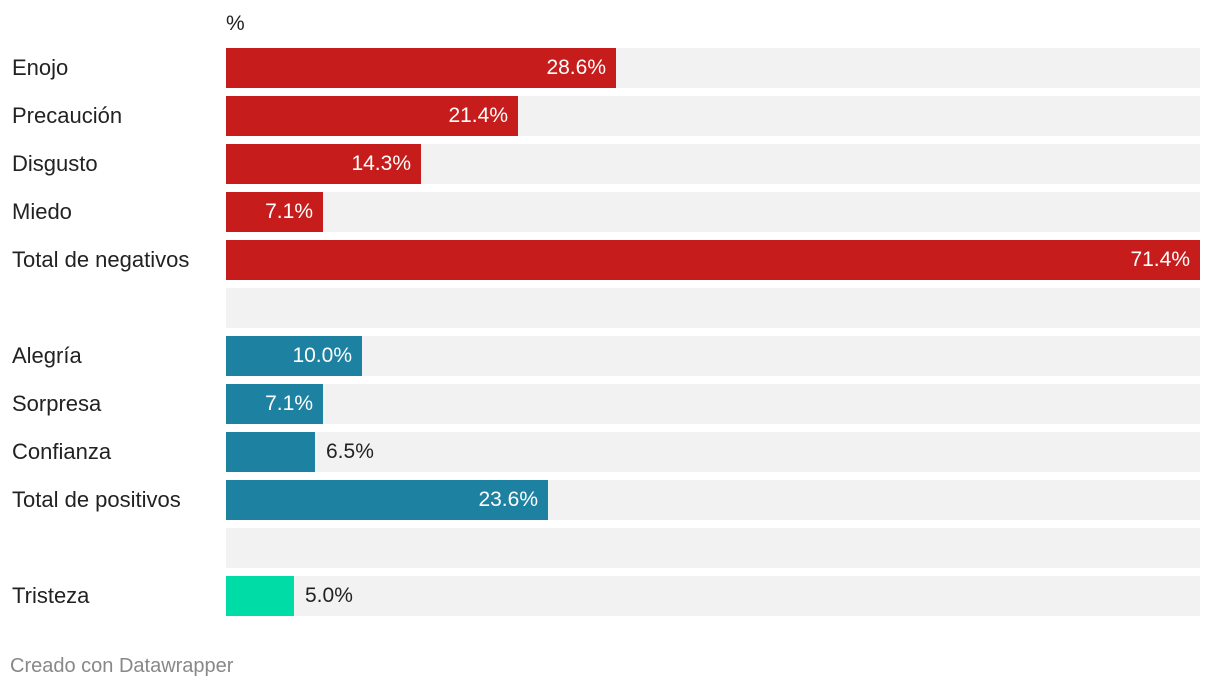  Describe the element at coordinates (47, 355) in the screenshot. I see `category-label: Alegría` at that location.